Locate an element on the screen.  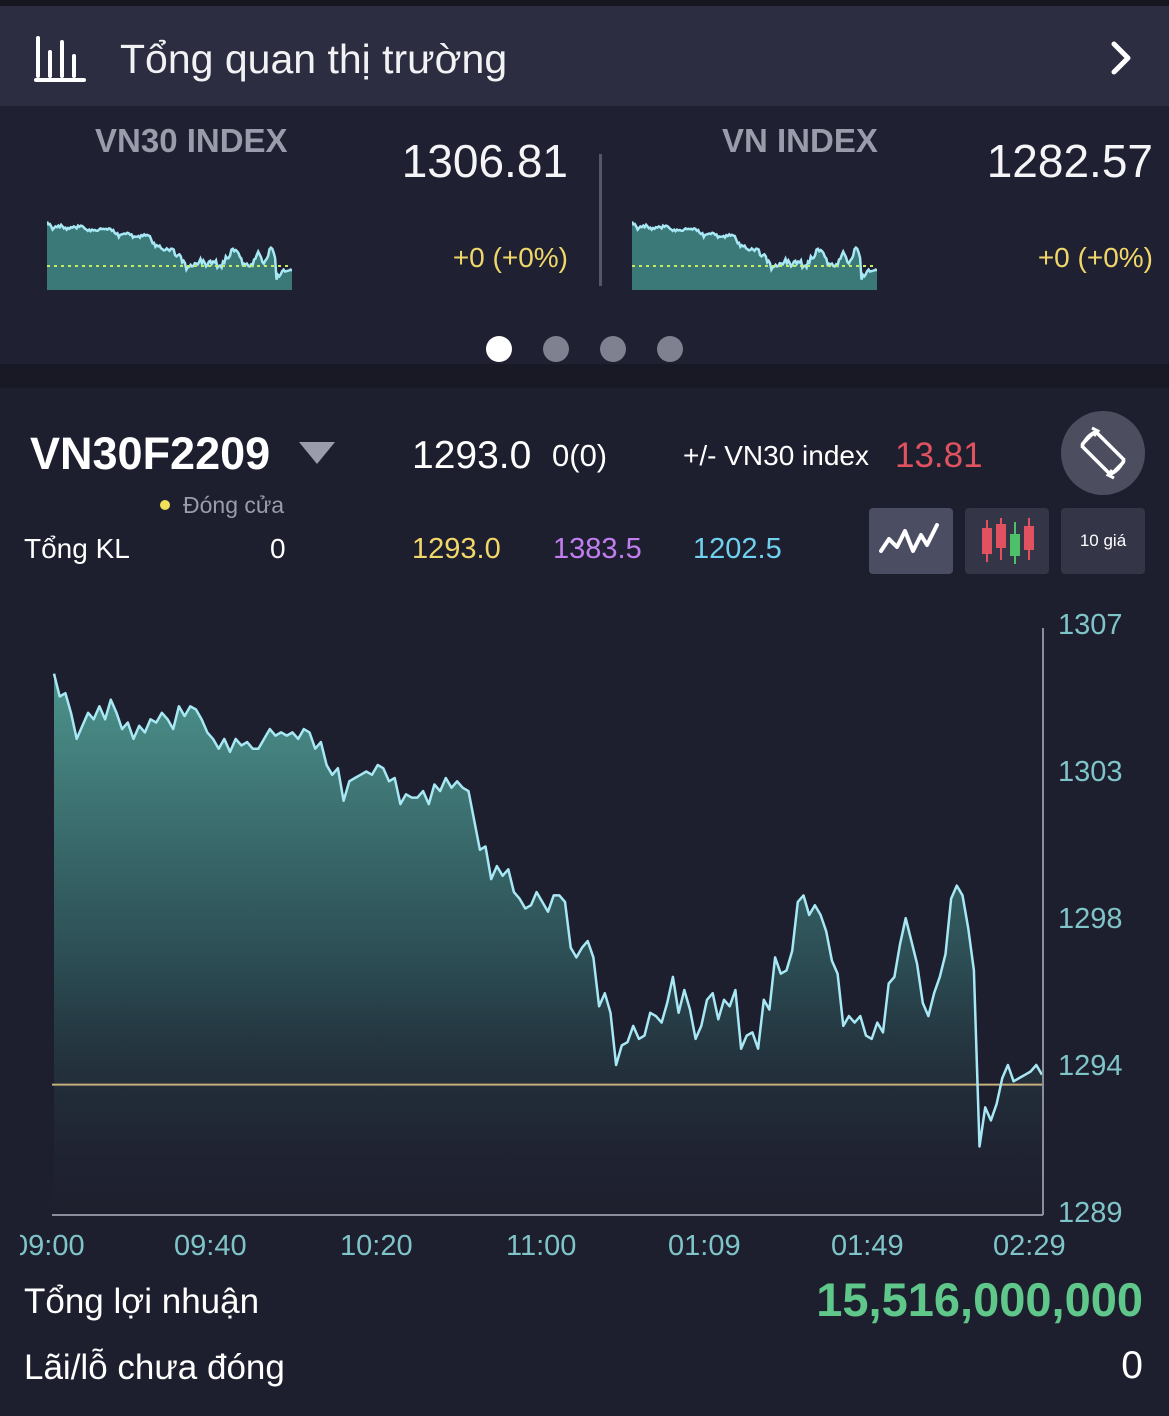
rotate-screen-button is located at coordinates (1103, 453).